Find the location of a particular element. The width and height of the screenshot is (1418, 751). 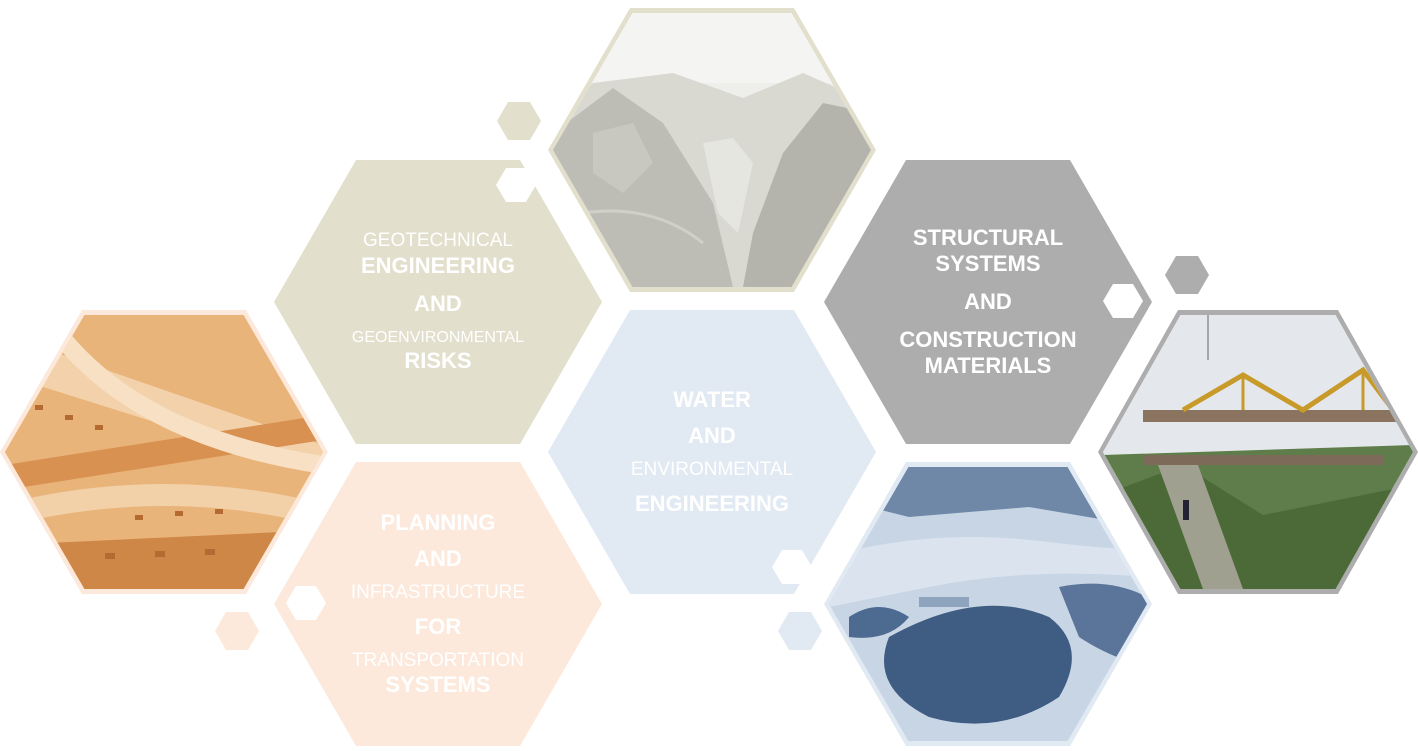

structural-line-2: SYSTEMS is located at coordinates (988, 264).